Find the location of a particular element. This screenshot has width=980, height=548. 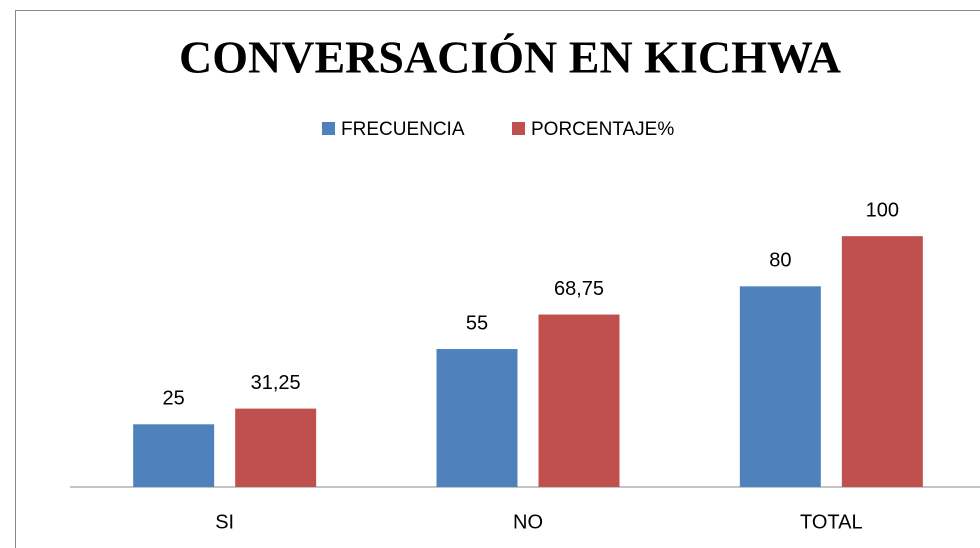

data-label: 80 is located at coordinates (780, 261).